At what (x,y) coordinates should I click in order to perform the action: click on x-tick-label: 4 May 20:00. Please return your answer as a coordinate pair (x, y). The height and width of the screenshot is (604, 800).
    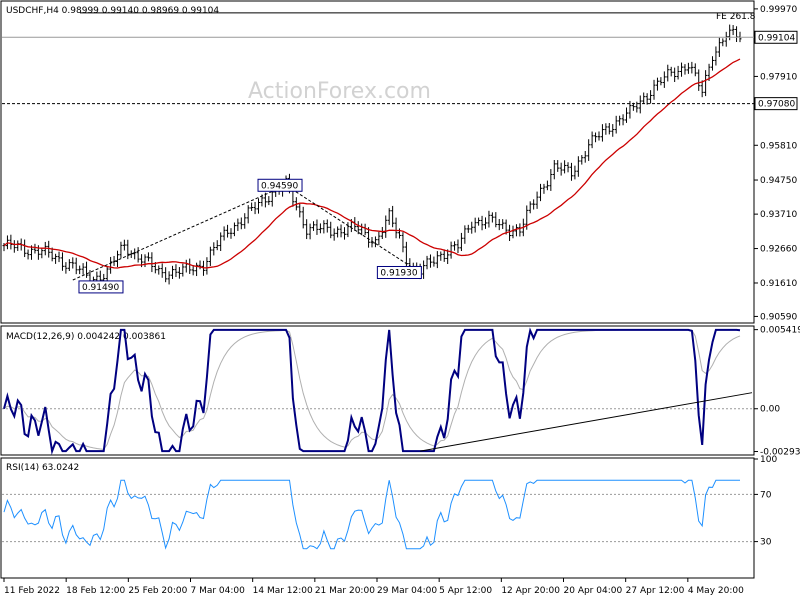
    Looking at the image, I should click on (716, 591).